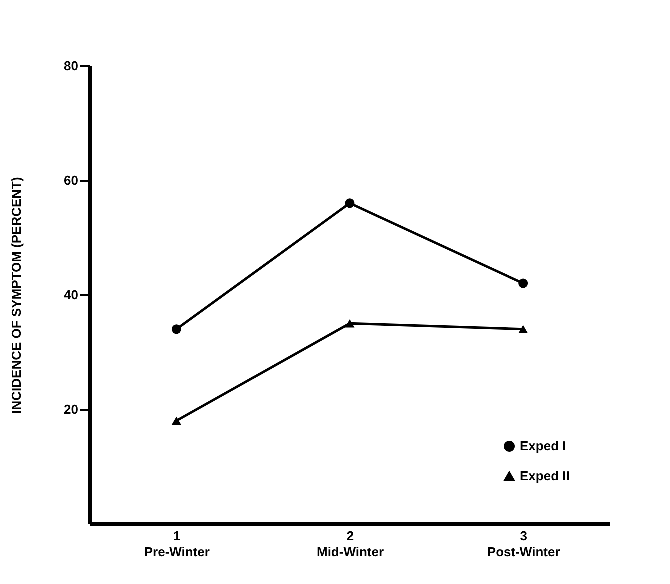 The height and width of the screenshot is (584, 670). What do you see at coordinates (350, 544) in the screenshot?
I see `x-tick-label: 2 Mid-Winter` at bounding box center [350, 544].